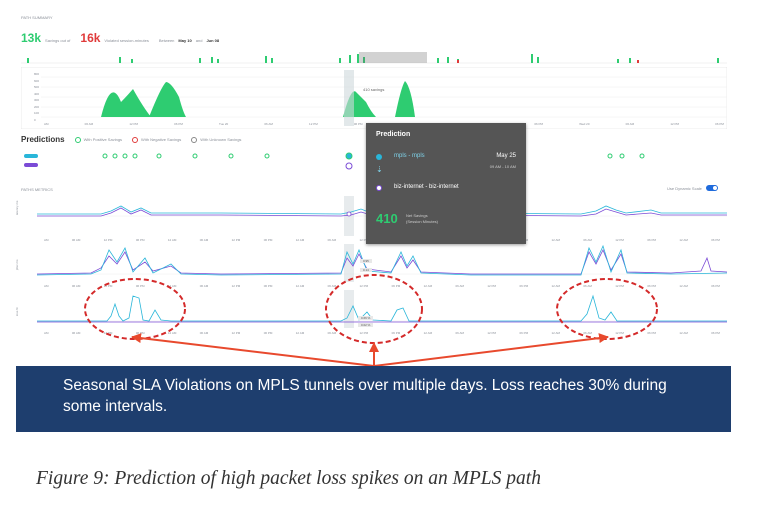  I want to click on savings-area-chart: 410 savings, so click(374, 98).